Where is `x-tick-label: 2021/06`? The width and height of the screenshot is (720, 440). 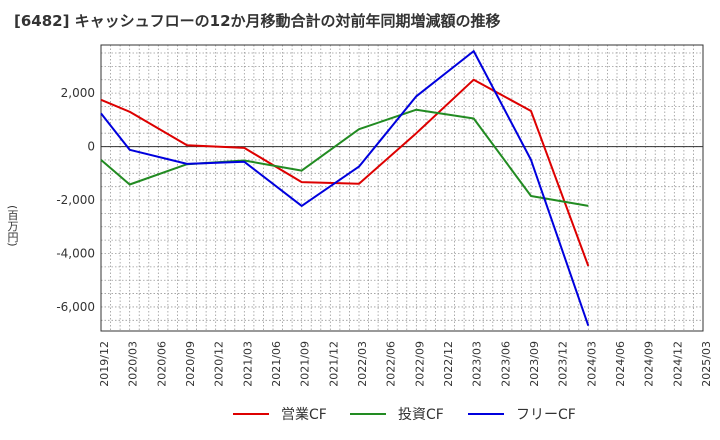
x-tick-label: 2021/06 is located at coordinates (276, 364).